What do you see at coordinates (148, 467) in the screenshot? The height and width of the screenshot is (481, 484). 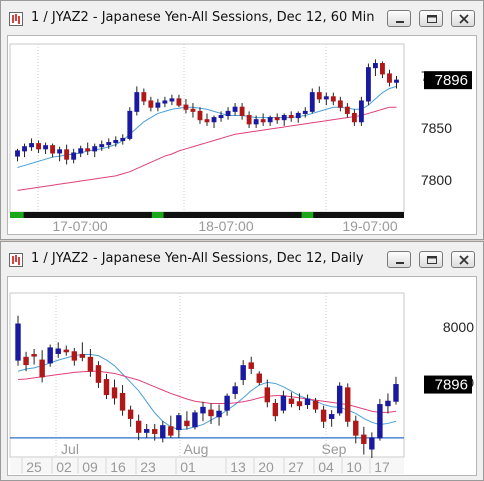 I see `date-axis-label: 23` at bounding box center [148, 467].